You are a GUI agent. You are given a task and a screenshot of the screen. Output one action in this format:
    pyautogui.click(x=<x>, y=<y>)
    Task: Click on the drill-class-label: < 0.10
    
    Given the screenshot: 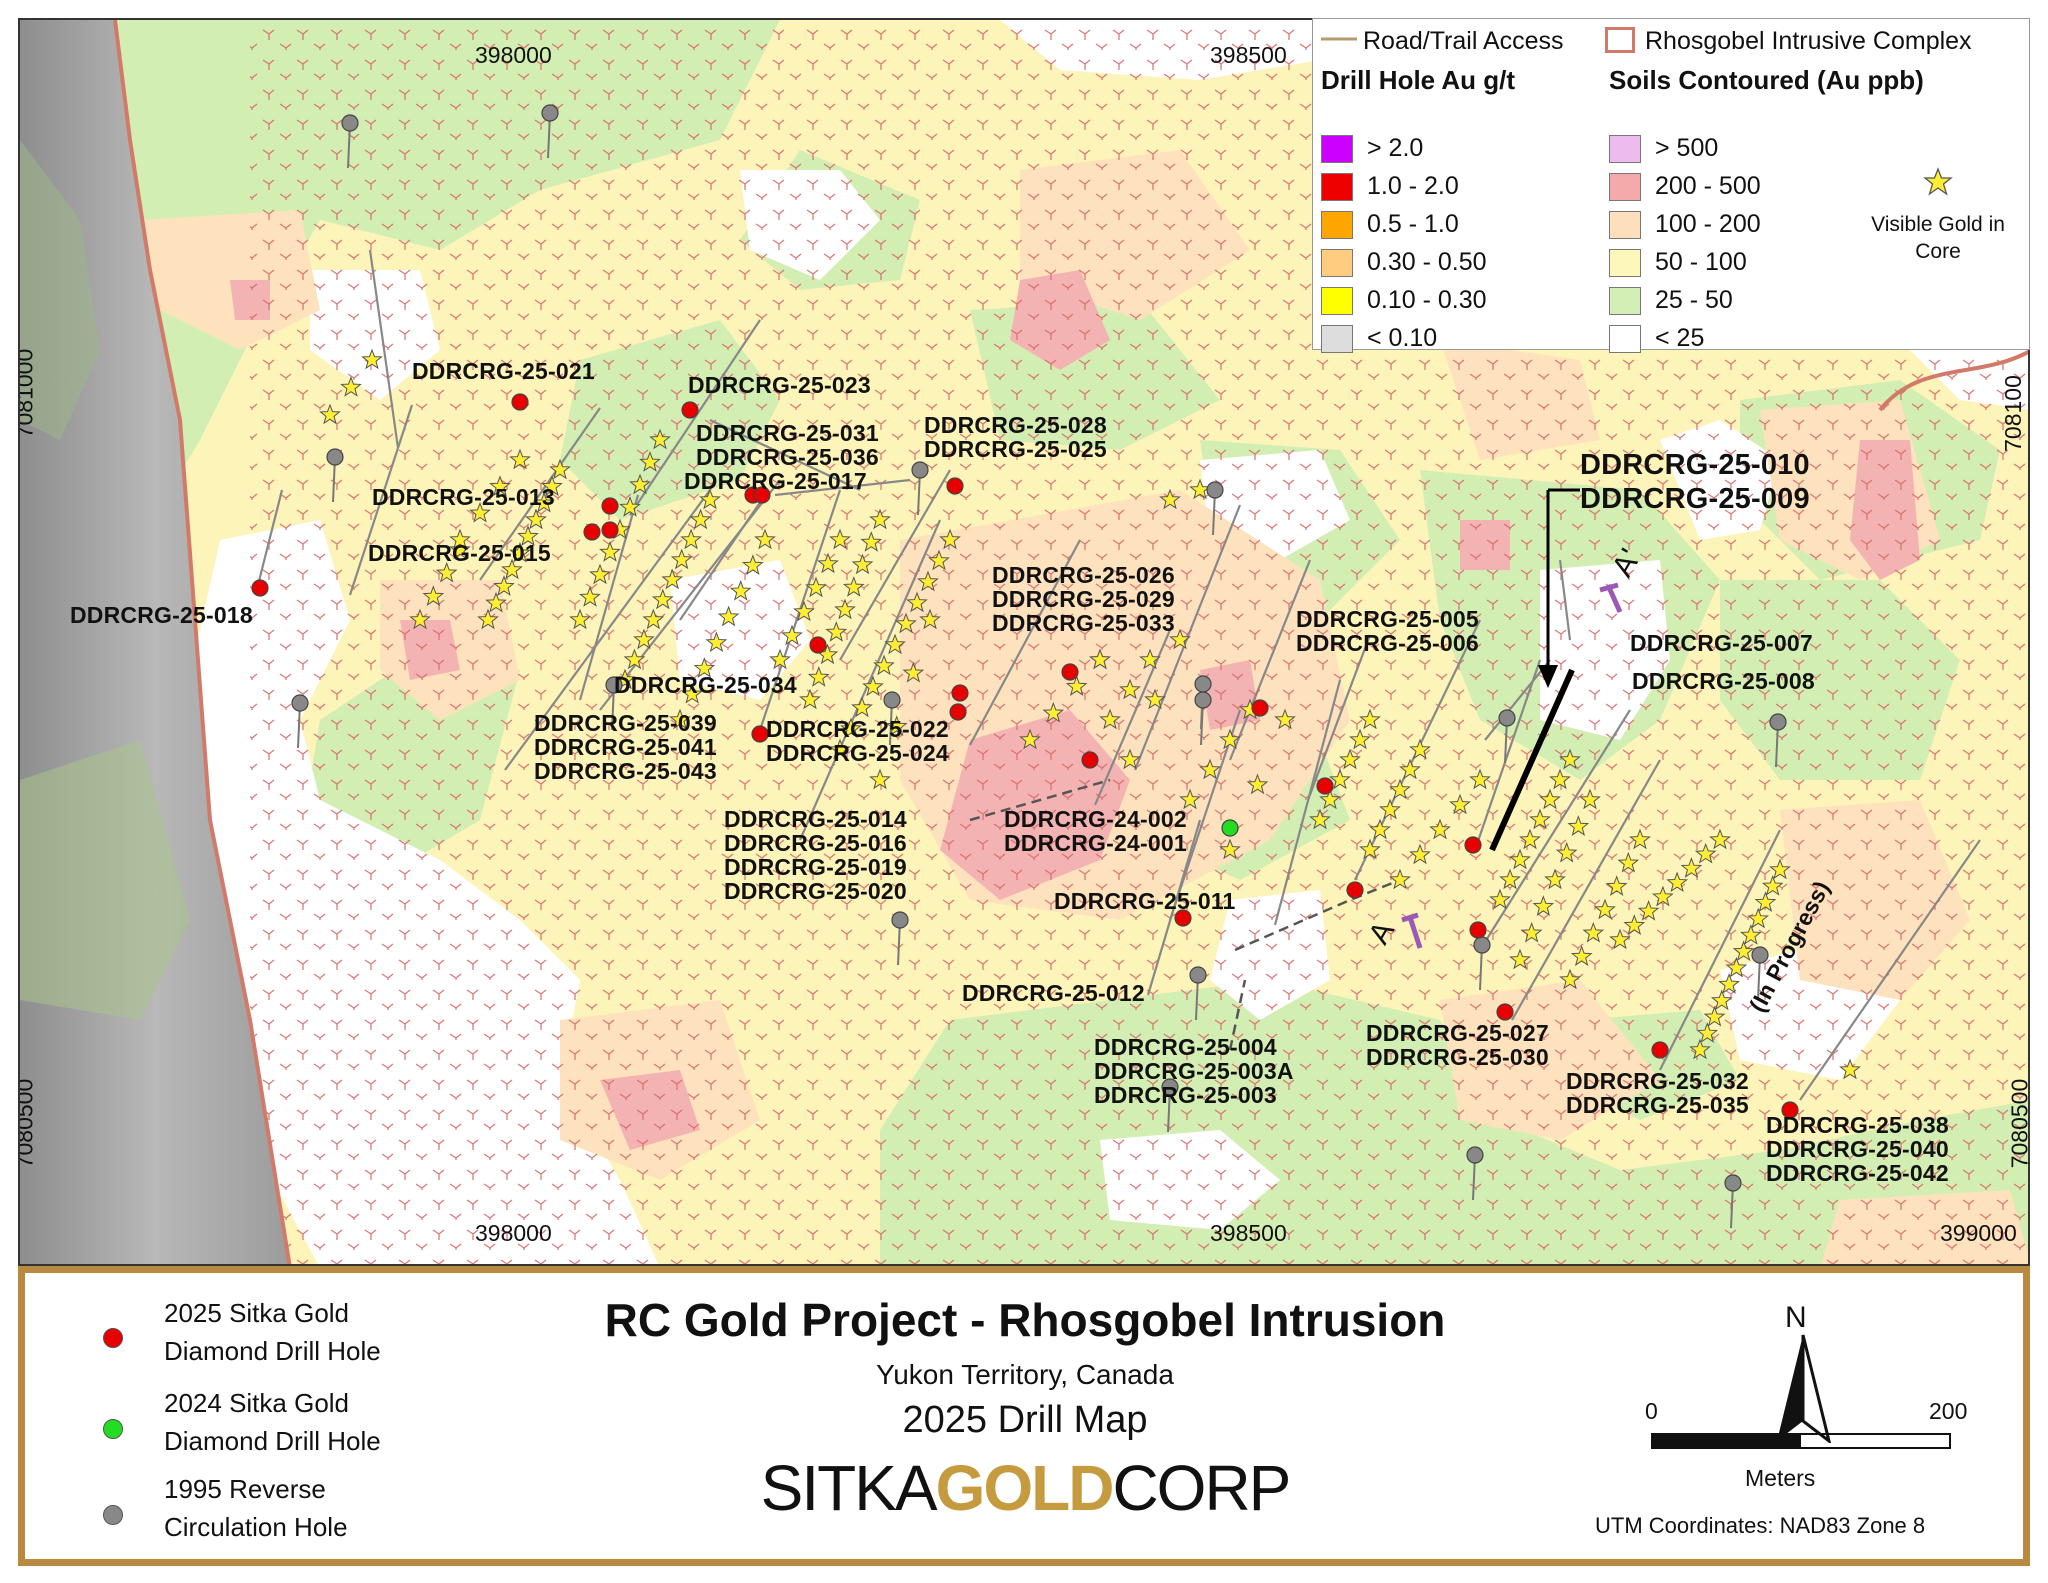 What is the action you would take?
    pyautogui.click(x=1402, y=338)
    